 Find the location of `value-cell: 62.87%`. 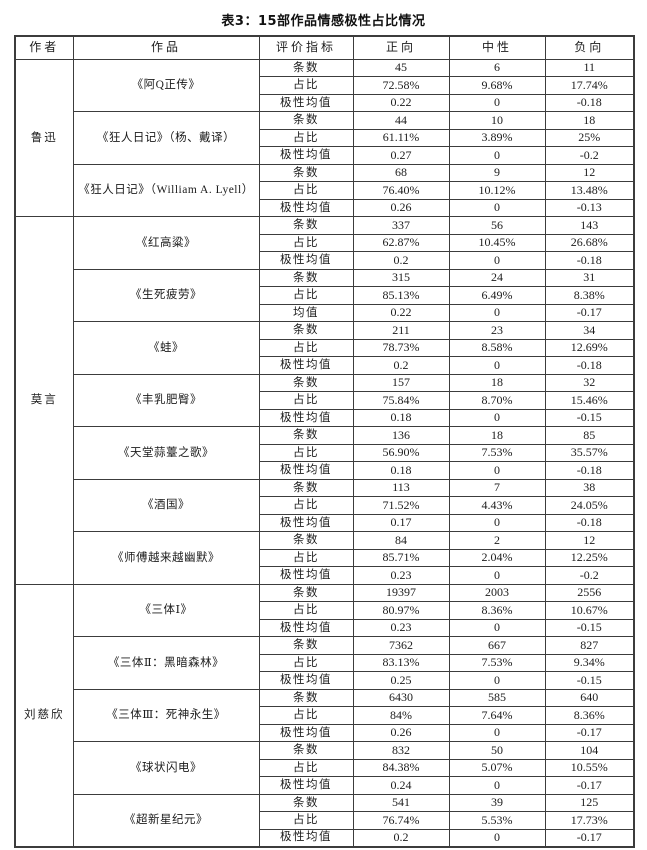

value-cell: 62.87% is located at coordinates (401, 242).